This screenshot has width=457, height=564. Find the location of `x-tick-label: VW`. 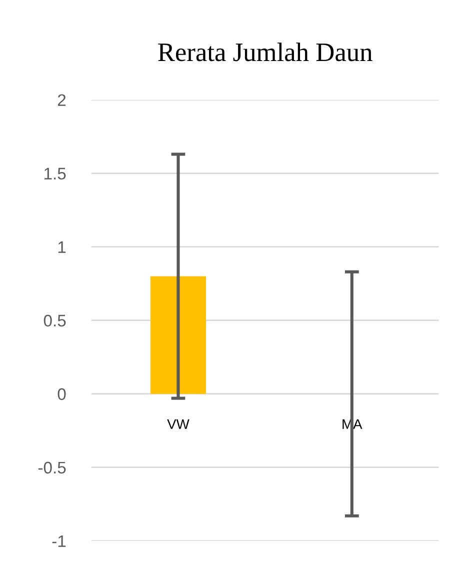

x-tick-label: VW is located at coordinates (178, 424).